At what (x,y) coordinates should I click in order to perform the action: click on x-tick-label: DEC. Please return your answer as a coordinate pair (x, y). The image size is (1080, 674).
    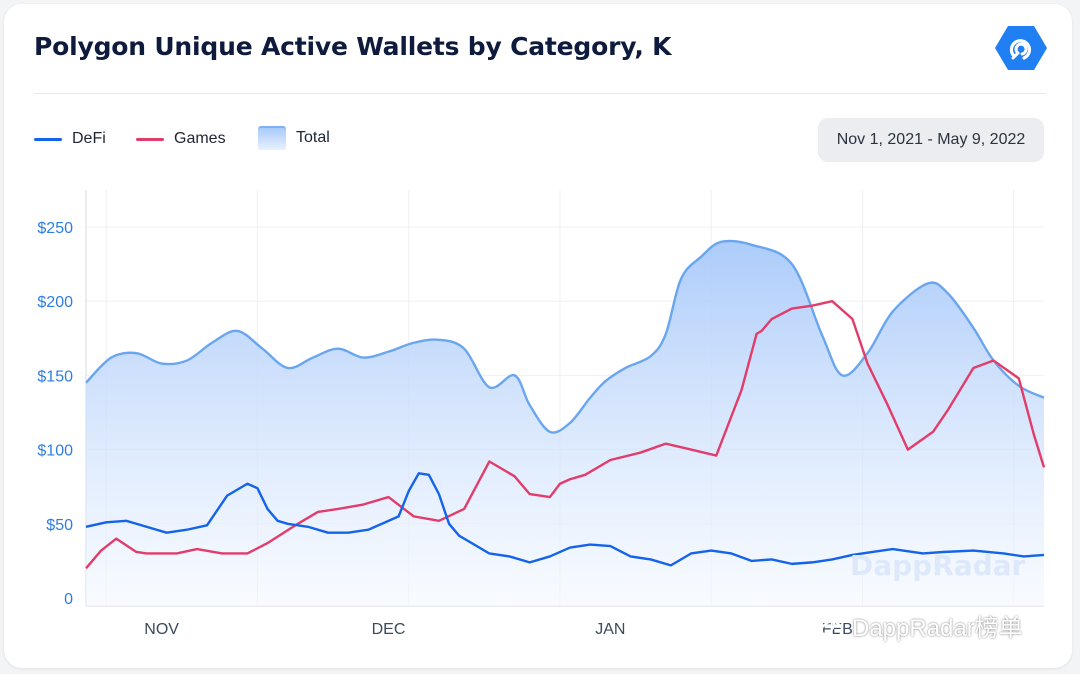
    Looking at the image, I should click on (389, 629).